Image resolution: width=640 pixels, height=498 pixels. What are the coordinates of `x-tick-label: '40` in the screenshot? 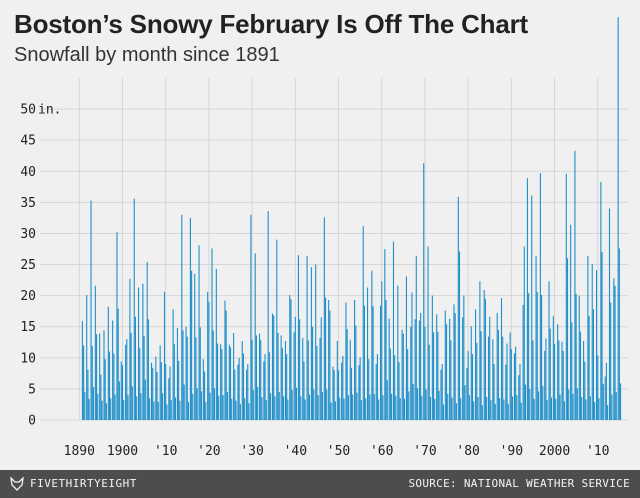 It's located at (295, 451).